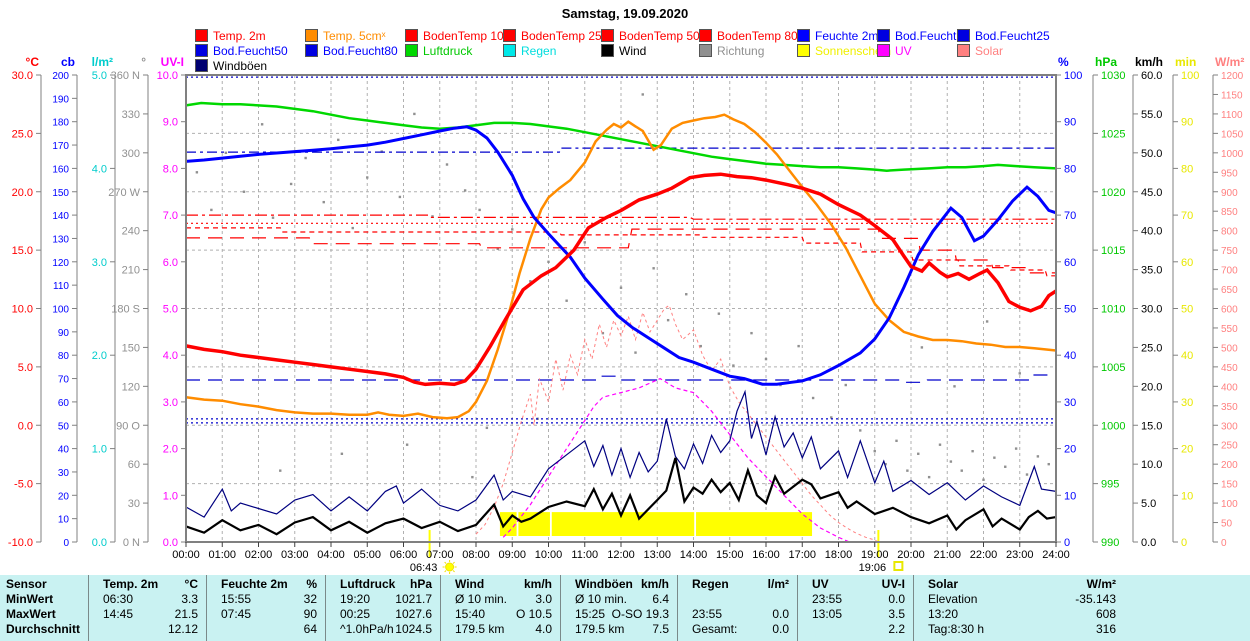 The width and height of the screenshot is (1250, 641). What do you see at coordinates (1229, 310) in the screenshot?
I see `axis-tick-label: 600` at bounding box center [1229, 310].